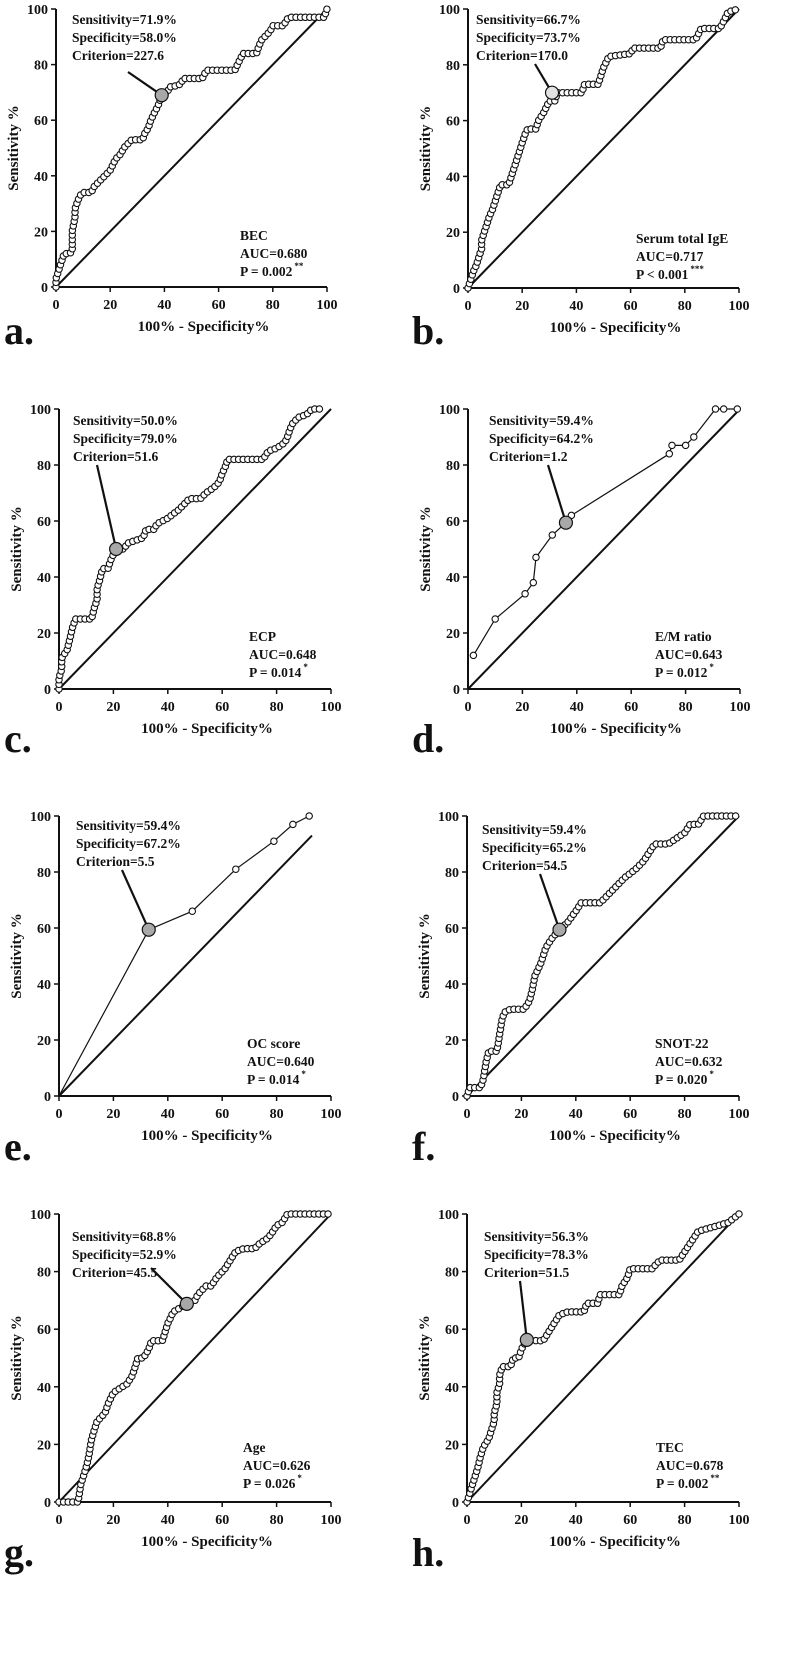  What do you see at coordinates (528, 19) in the screenshot?
I see `cutoff-annotation-line: Sensitivity=66.7%` at bounding box center [528, 19].